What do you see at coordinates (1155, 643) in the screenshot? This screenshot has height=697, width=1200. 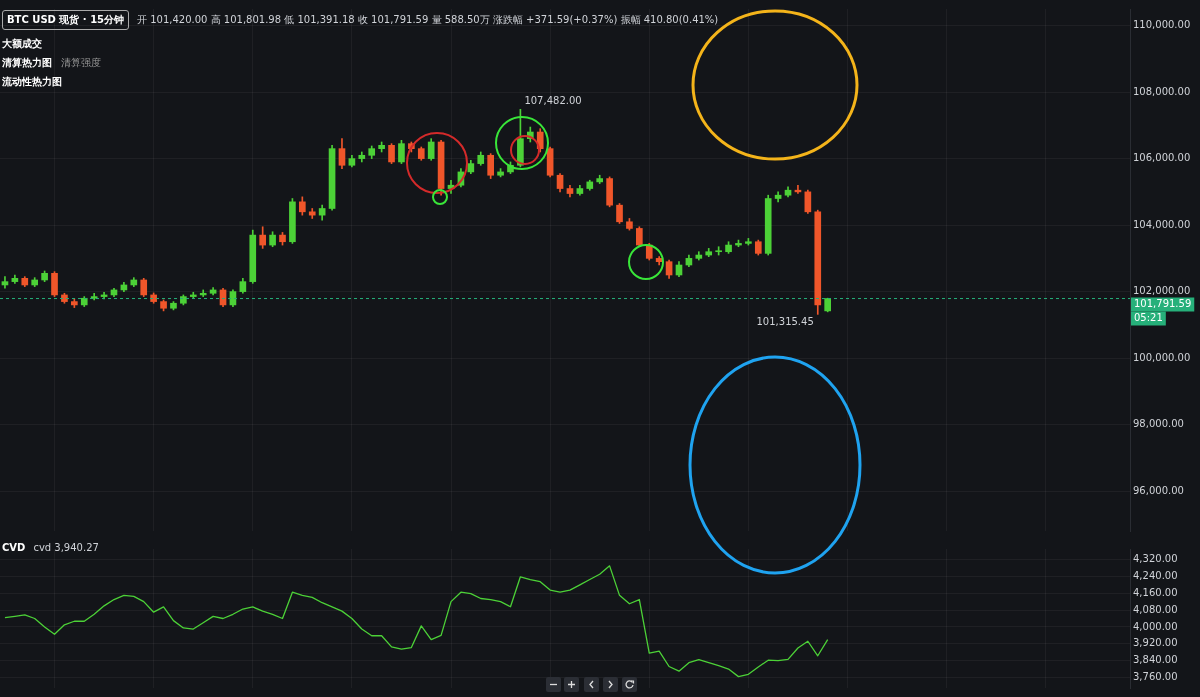 I see `y-tick-label: 3,920.00` at bounding box center [1155, 643].